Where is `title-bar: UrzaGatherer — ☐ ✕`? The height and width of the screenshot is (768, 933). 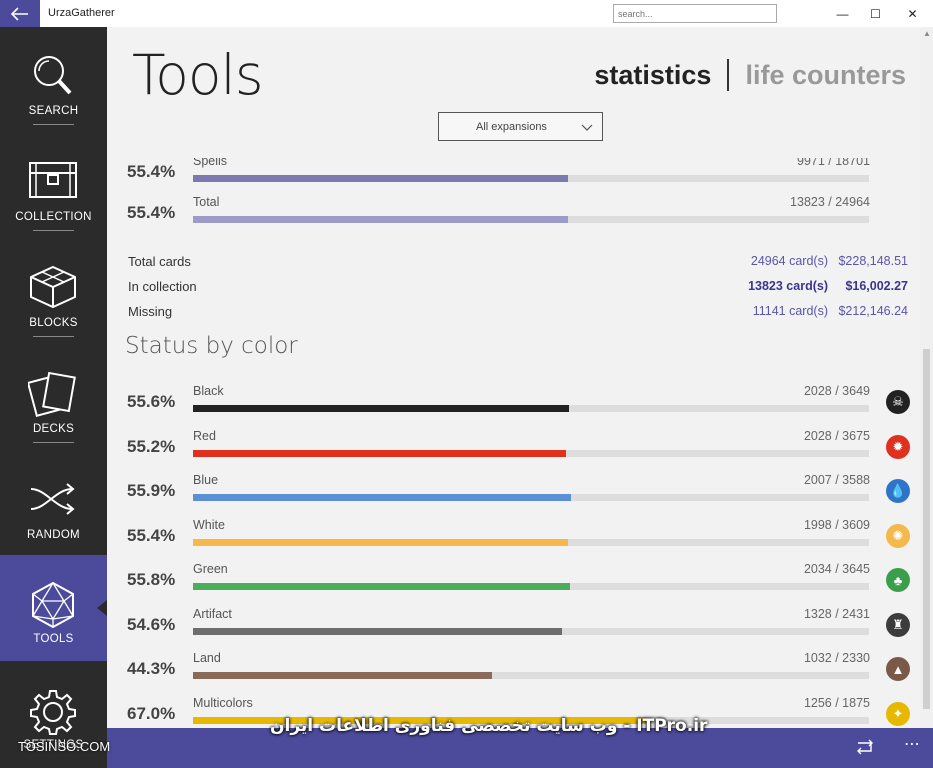 title-bar: UrzaGatherer — ☐ ✕ is located at coordinates (466, 13).